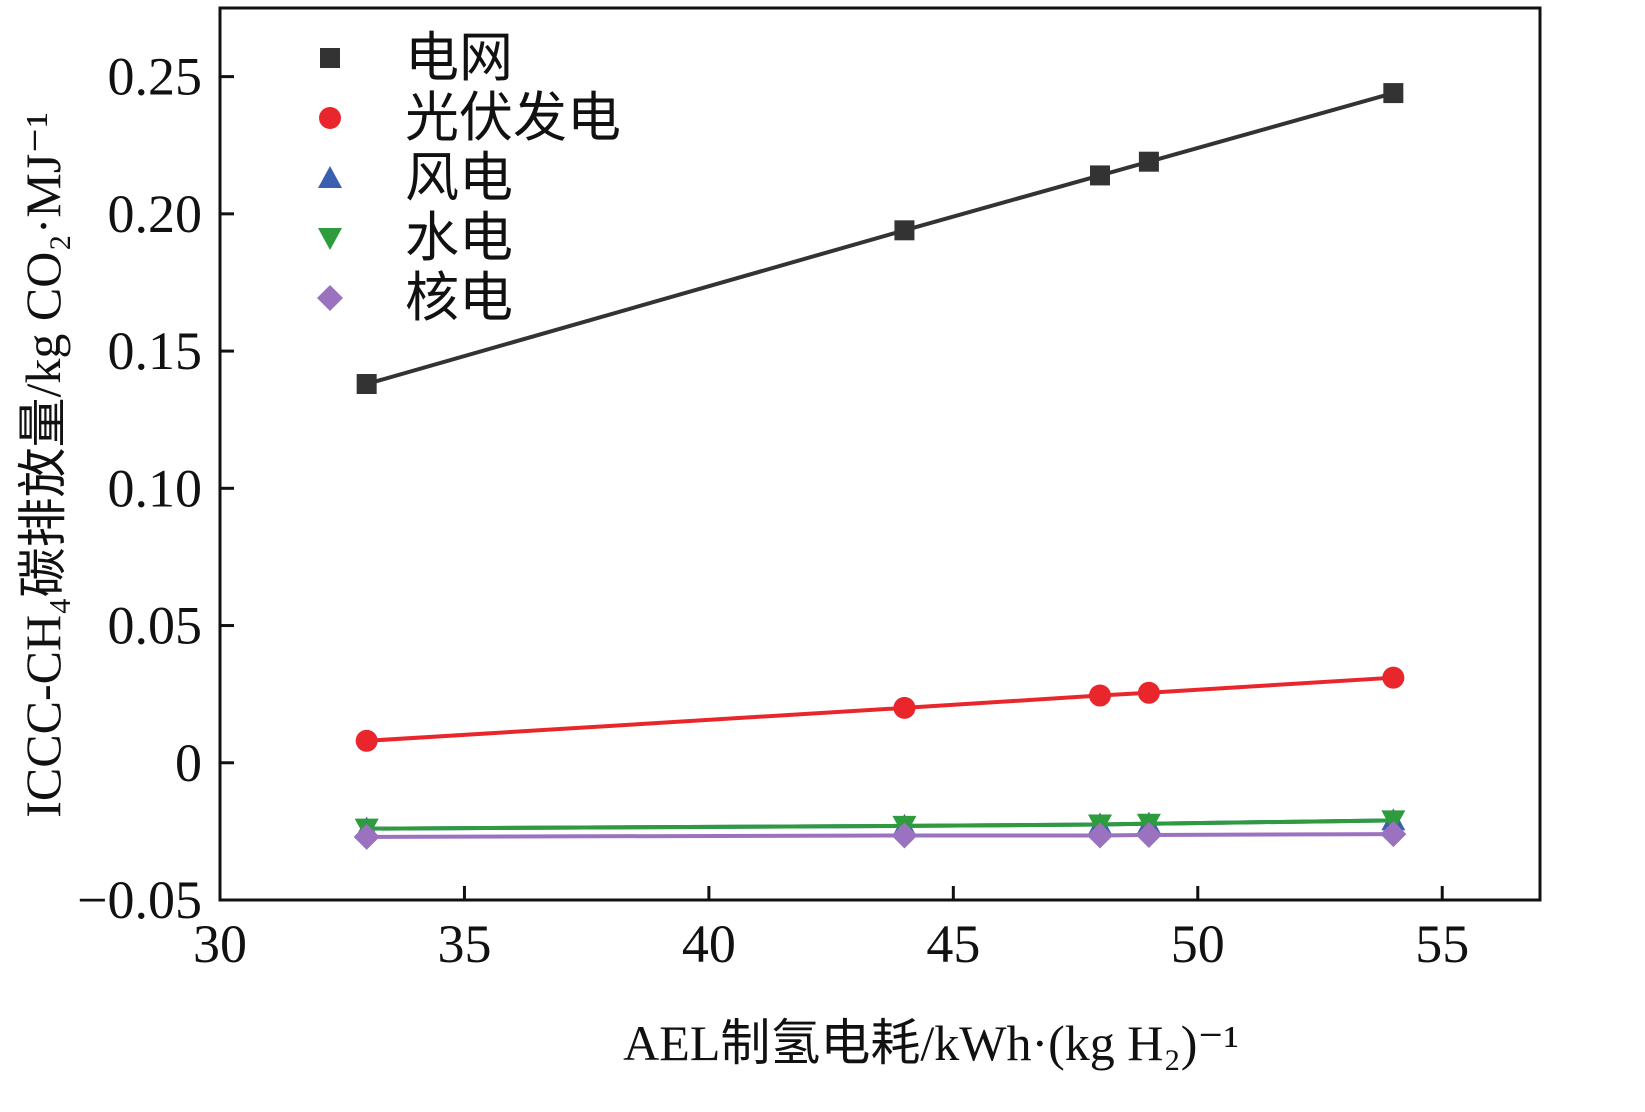  What do you see at coordinates (709, 944) in the screenshot?
I see `x-tick-label: 40` at bounding box center [709, 944].